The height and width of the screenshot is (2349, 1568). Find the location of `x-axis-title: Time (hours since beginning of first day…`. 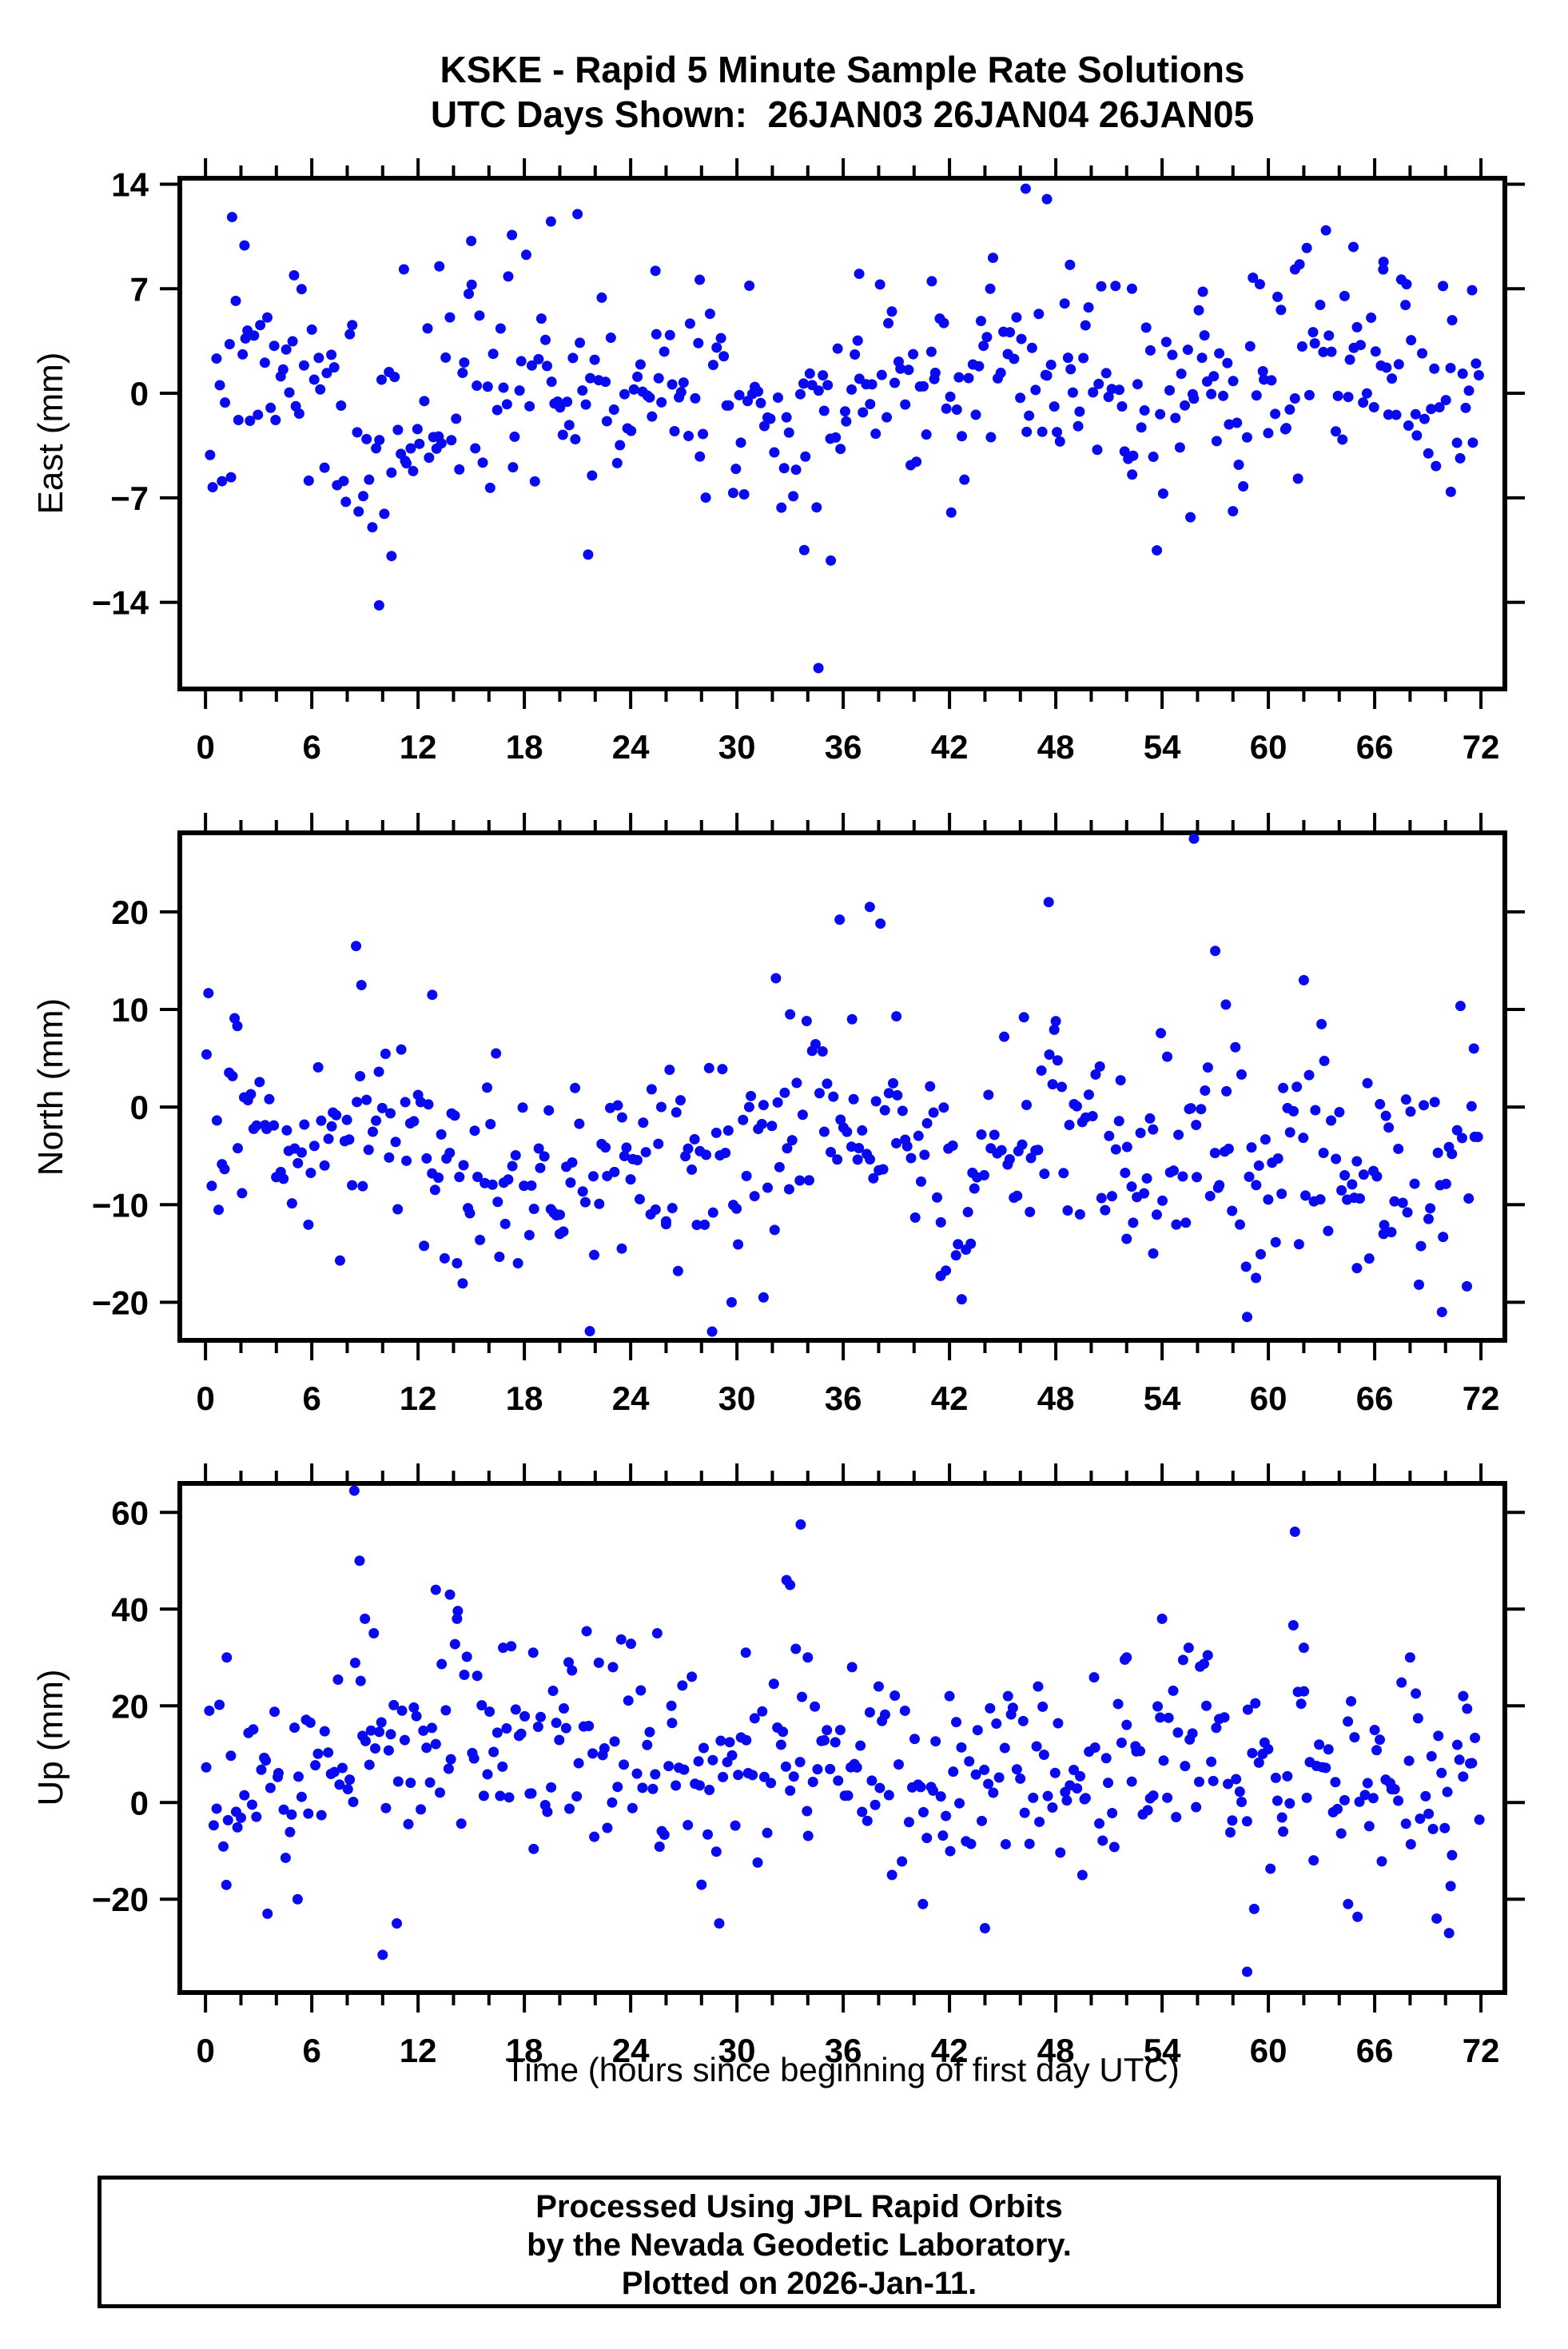

x-axis-title: Time (hours since beginning of first day… is located at coordinates (842, 2069).